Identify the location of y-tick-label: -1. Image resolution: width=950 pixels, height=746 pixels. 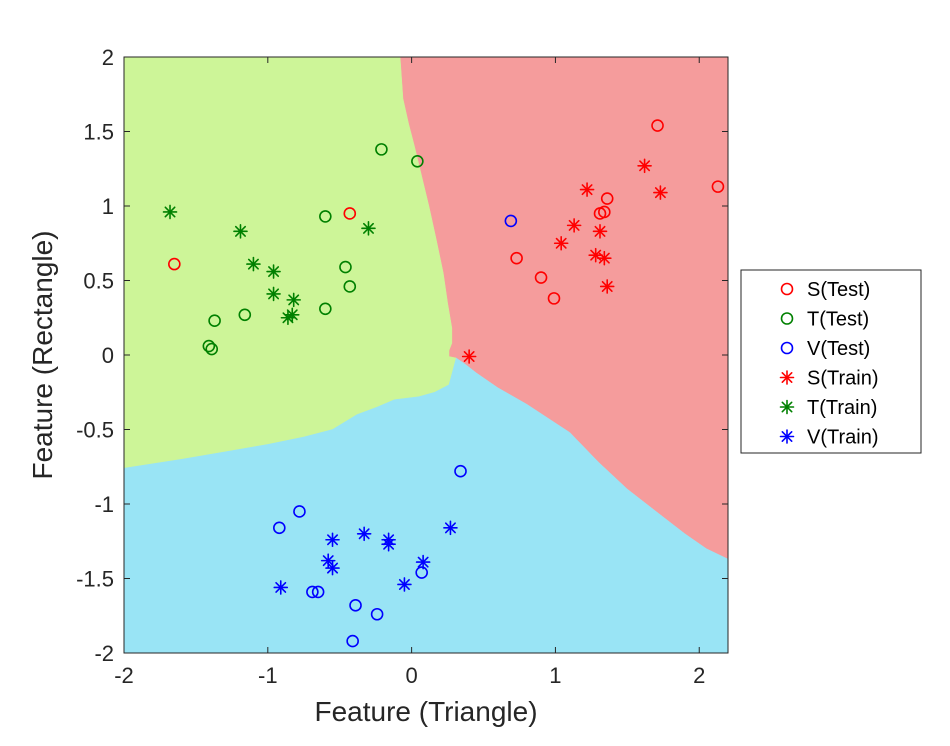
(104, 504).